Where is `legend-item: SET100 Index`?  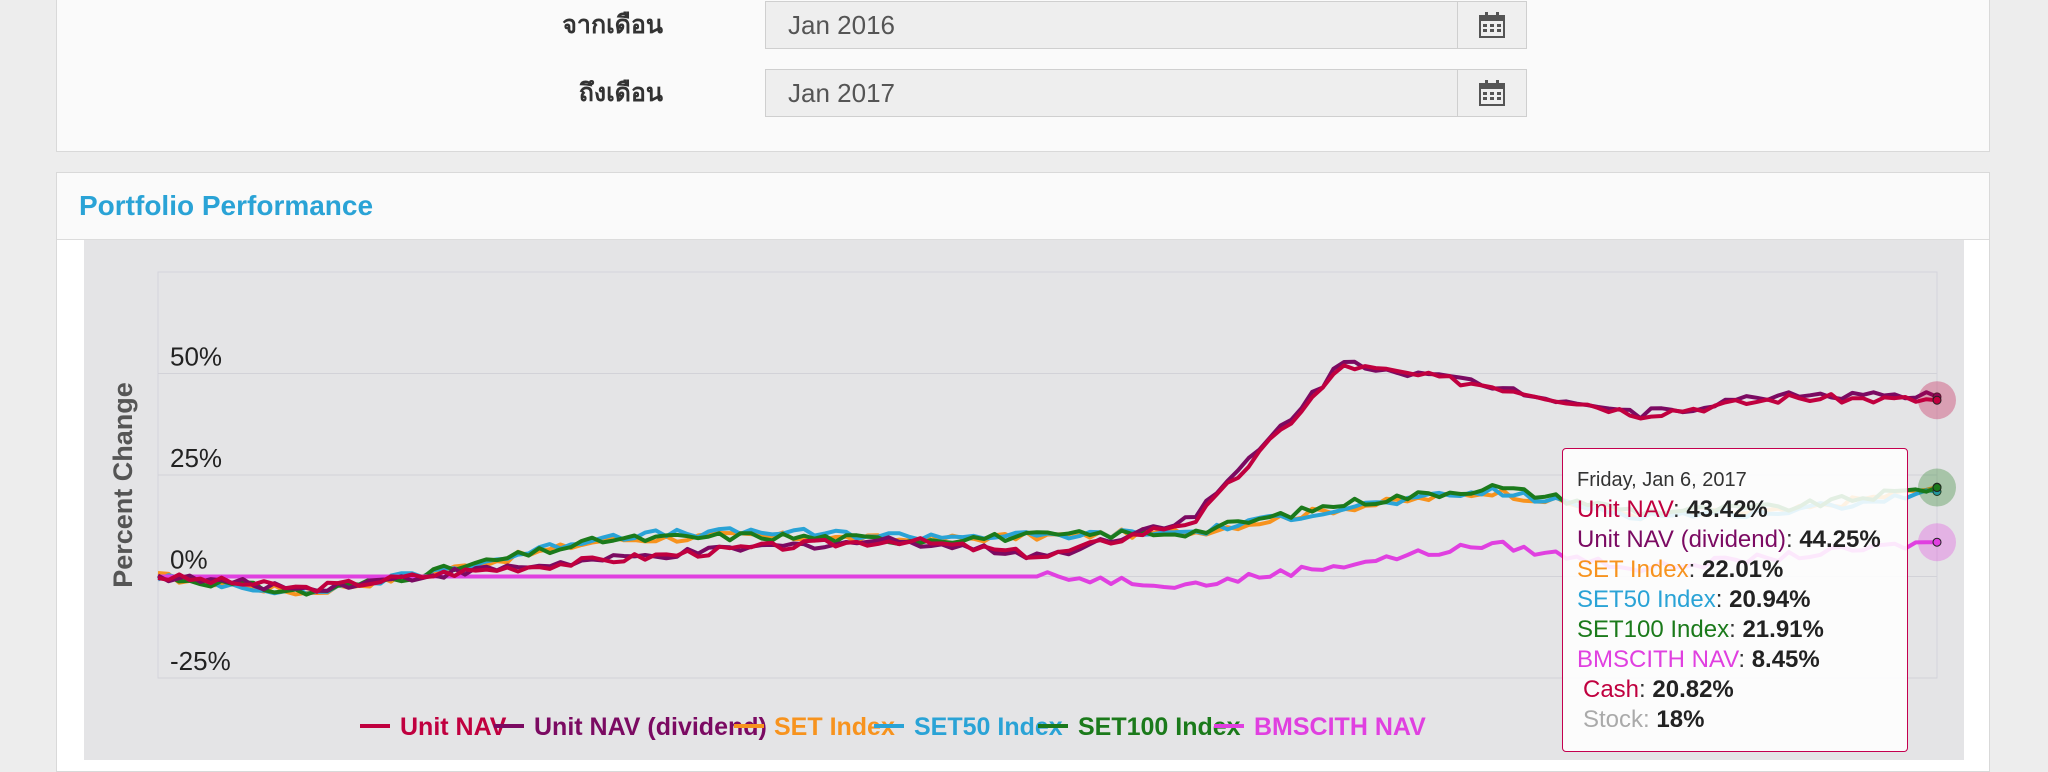
legend-item: SET100 Index is located at coordinates (1139, 727).